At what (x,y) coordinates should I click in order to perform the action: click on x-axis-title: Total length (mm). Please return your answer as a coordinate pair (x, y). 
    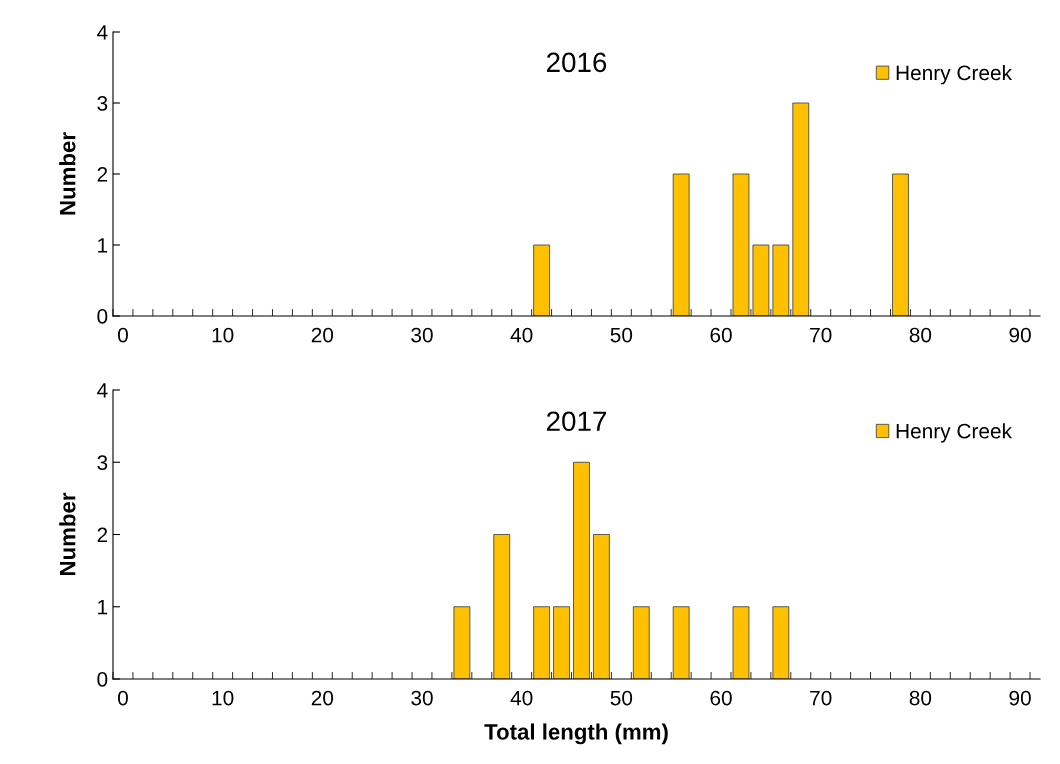
    Looking at the image, I should click on (576, 734).